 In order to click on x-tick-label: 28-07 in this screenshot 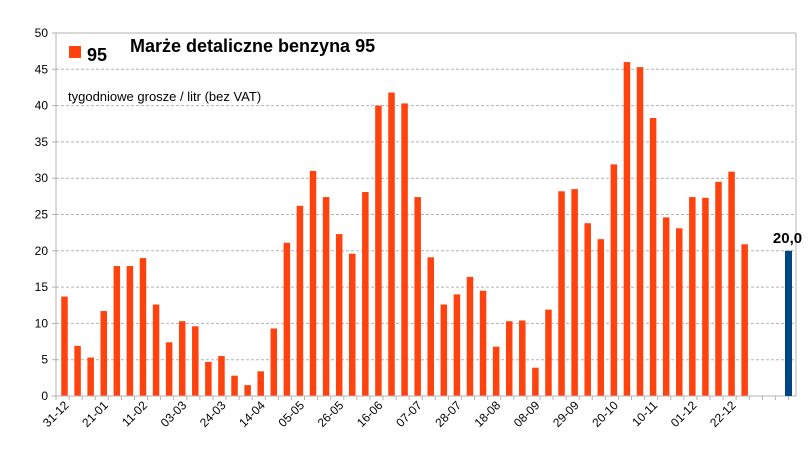, I will do `click(448, 414)`.